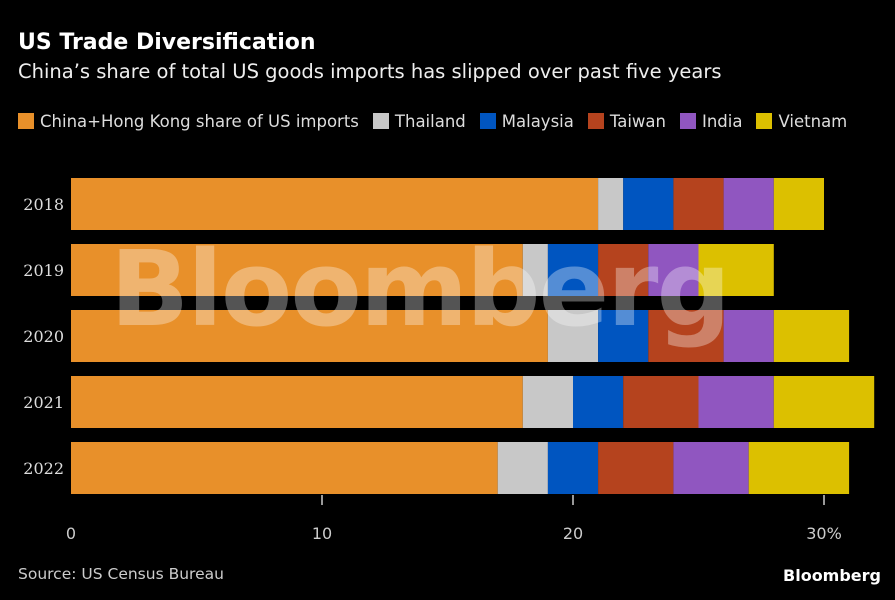  What do you see at coordinates (322, 533) in the screenshot?
I see `tick-label: 10` at bounding box center [322, 533].